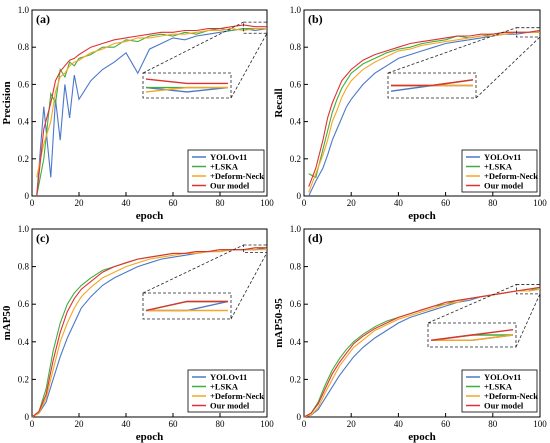 This screenshot has width=550, height=443. I want to click on panel-label: (d), so click(315, 238).